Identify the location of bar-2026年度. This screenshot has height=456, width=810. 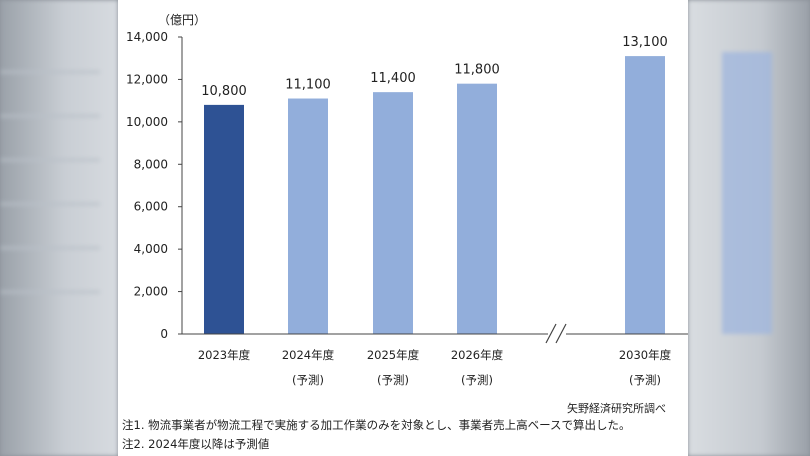
(477, 209).